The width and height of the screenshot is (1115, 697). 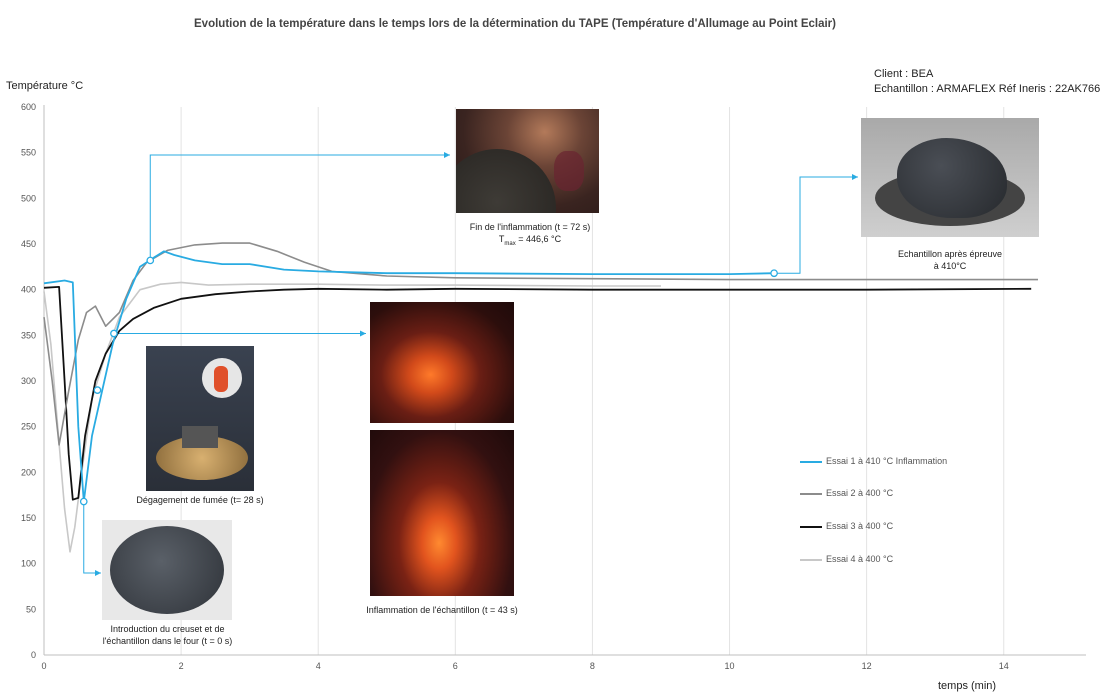 What do you see at coordinates (299, 207) in the screenshot?
I see `connector-end-of-ignition` at bounding box center [299, 207].